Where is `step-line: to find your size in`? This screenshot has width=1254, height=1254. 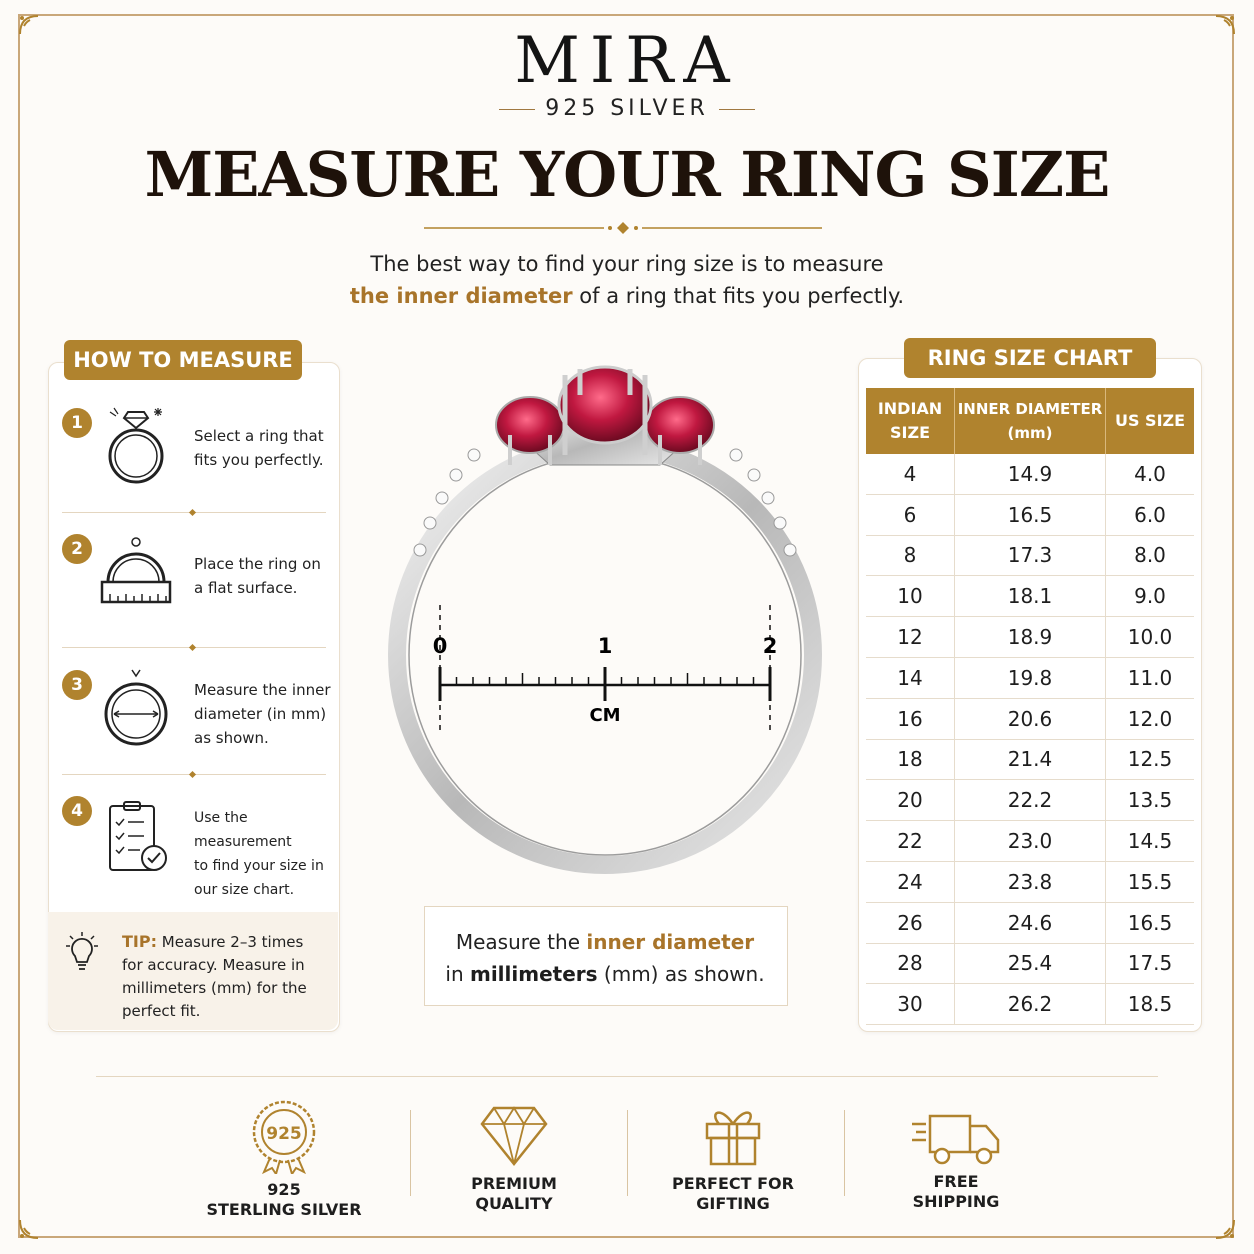
step-line: to find your size in is located at coordinates (259, 866).